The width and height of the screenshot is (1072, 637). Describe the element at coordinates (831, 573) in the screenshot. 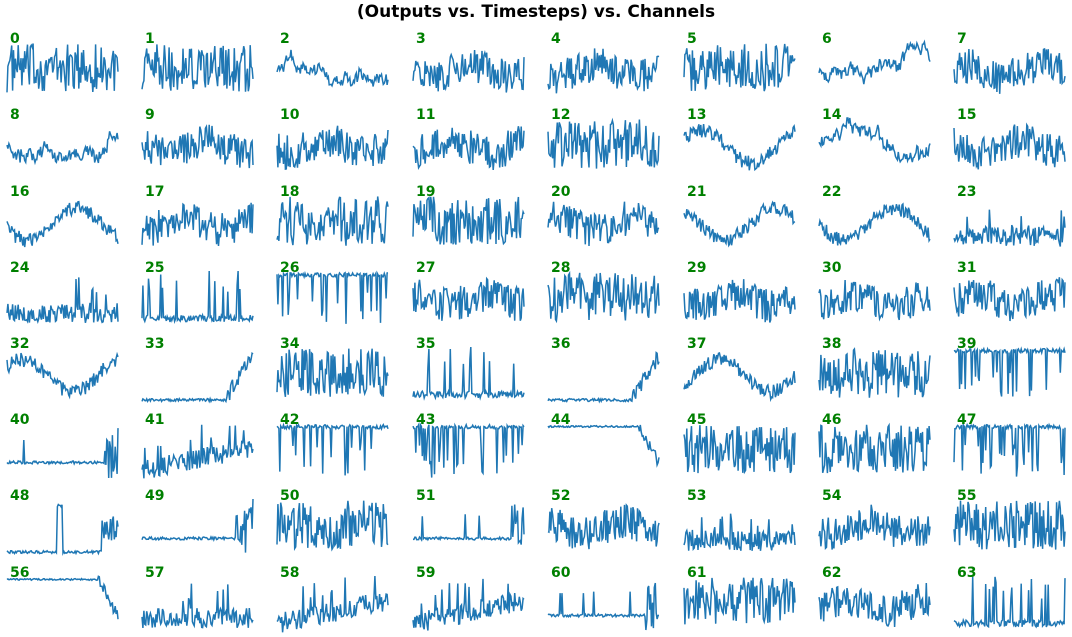

I see `panel-label-62: 62` at that location.